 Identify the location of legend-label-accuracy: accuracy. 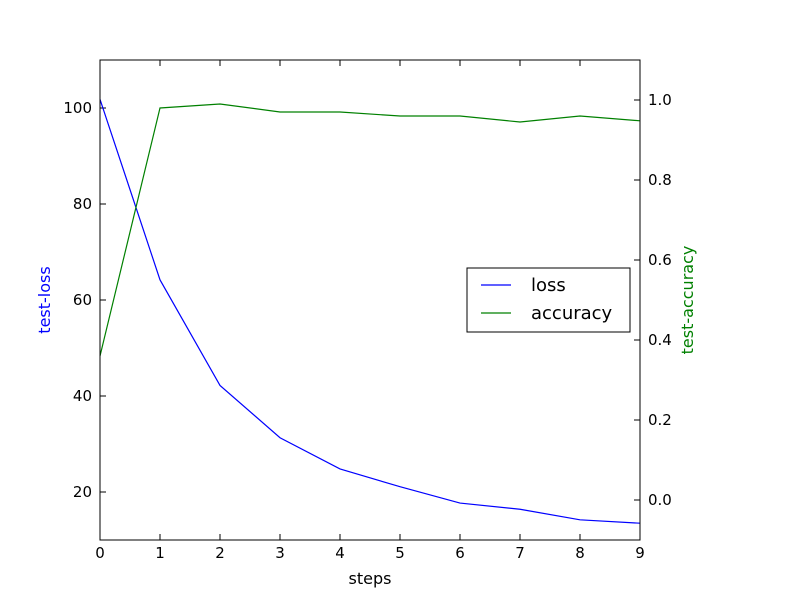
(572, 313).